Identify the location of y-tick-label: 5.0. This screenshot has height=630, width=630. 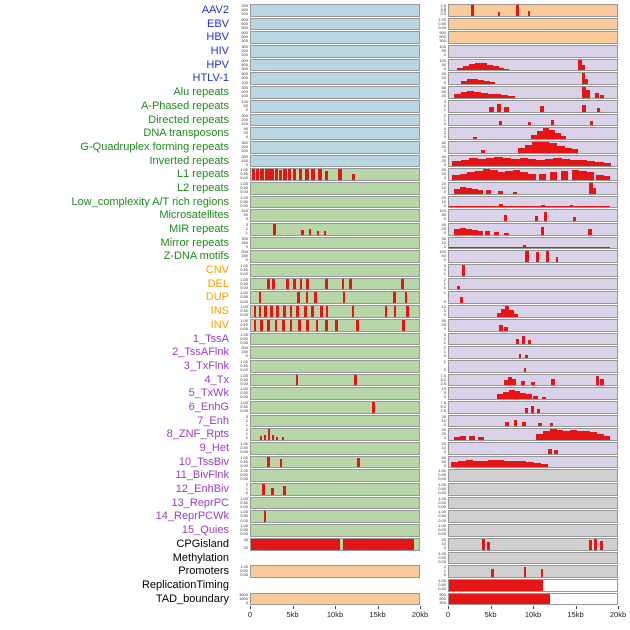
(443, 406).